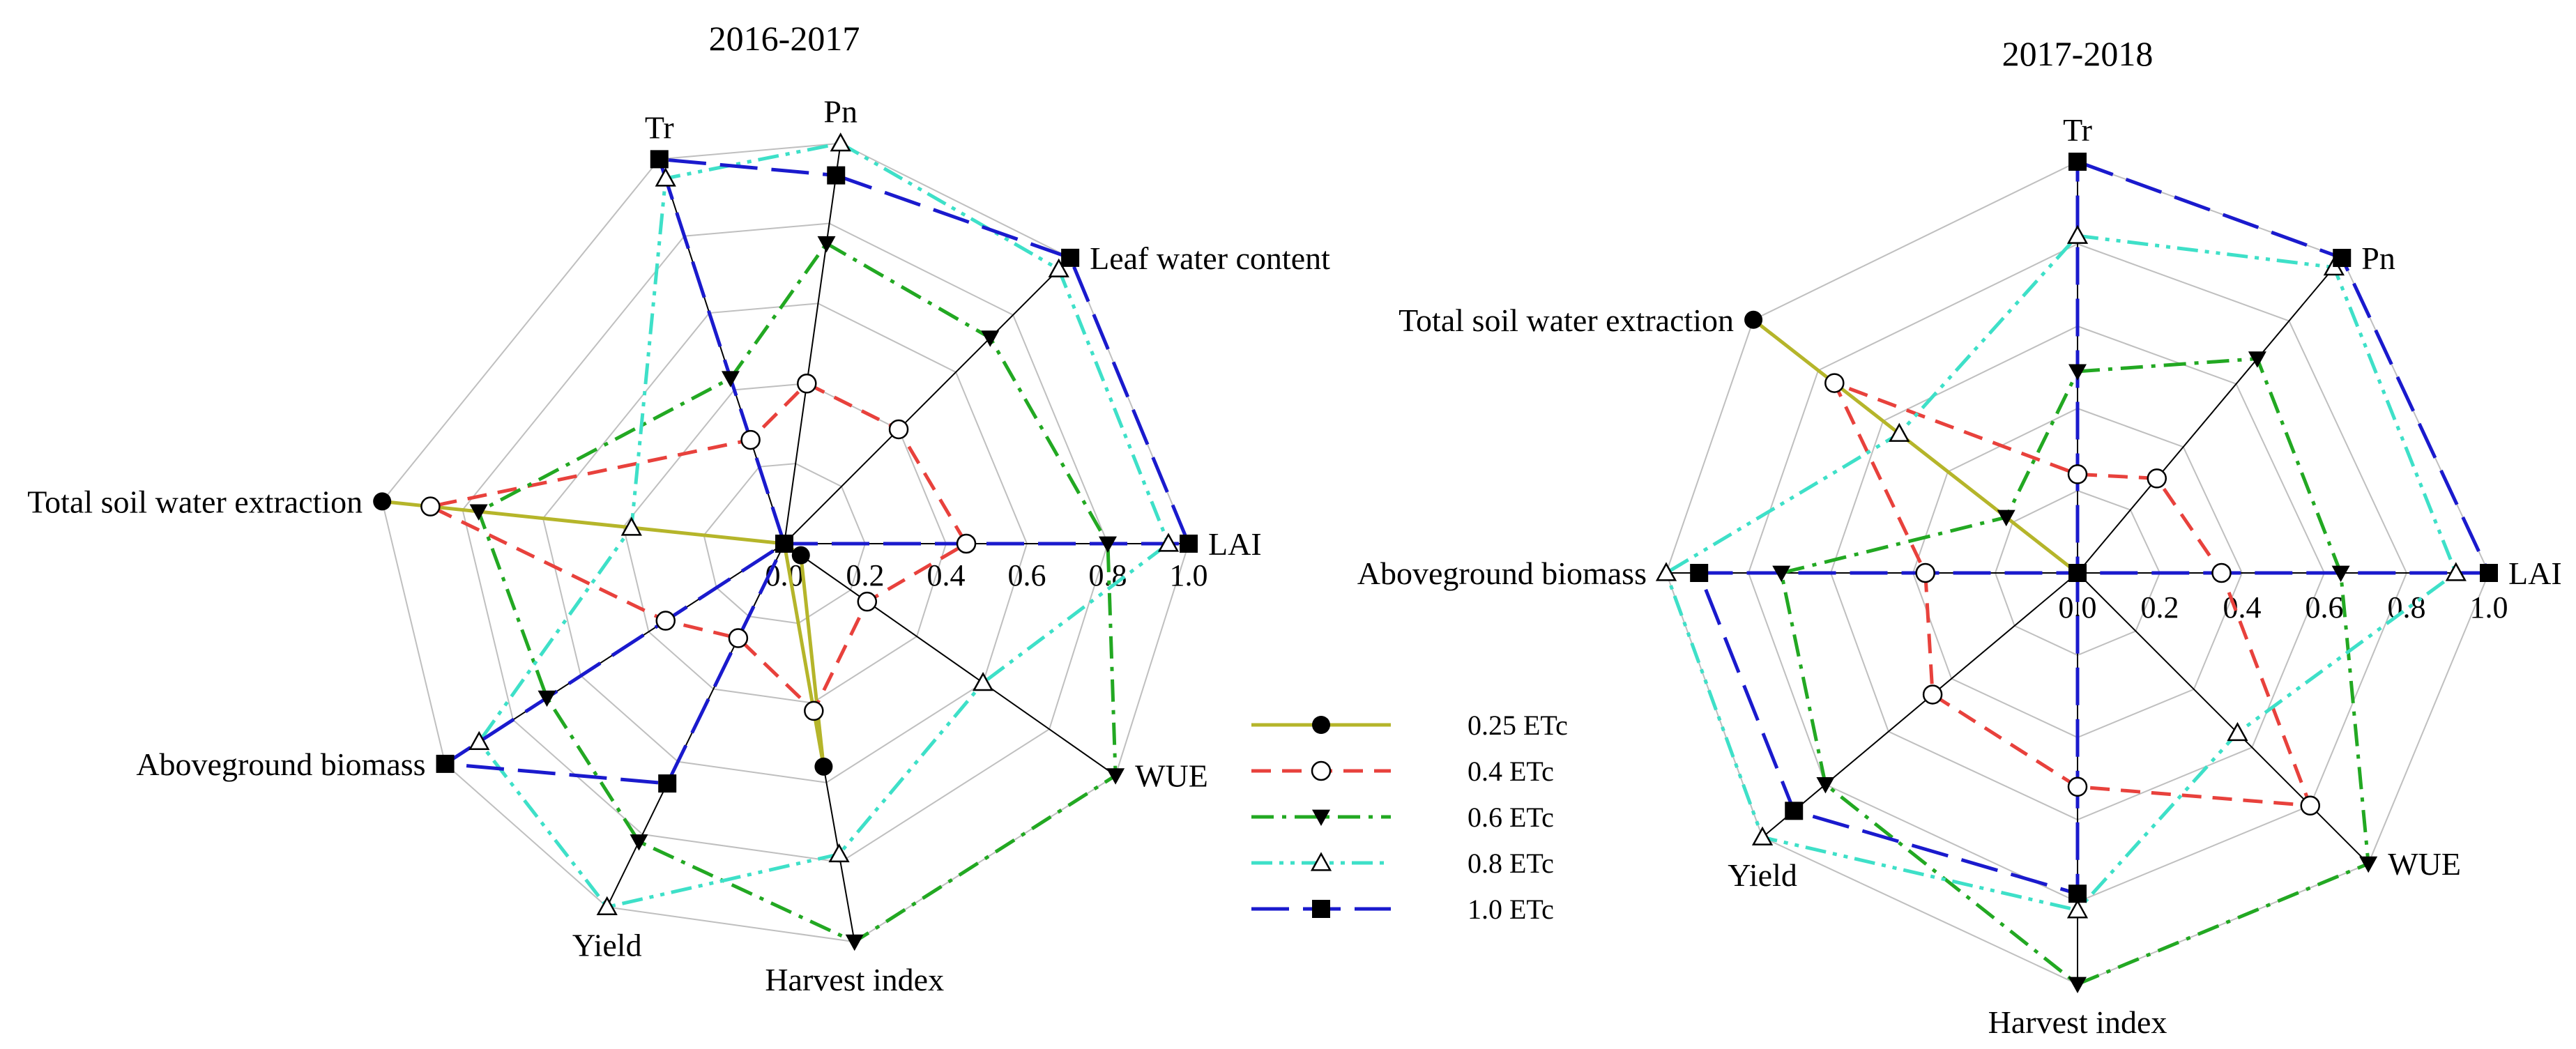 The height and width of the screenshot is (1049, 2576). Describe the element at coordinates (1511, 817) in the screenshot. I see `legend-label-0-6-etc: 0.6 ETc` at that location.